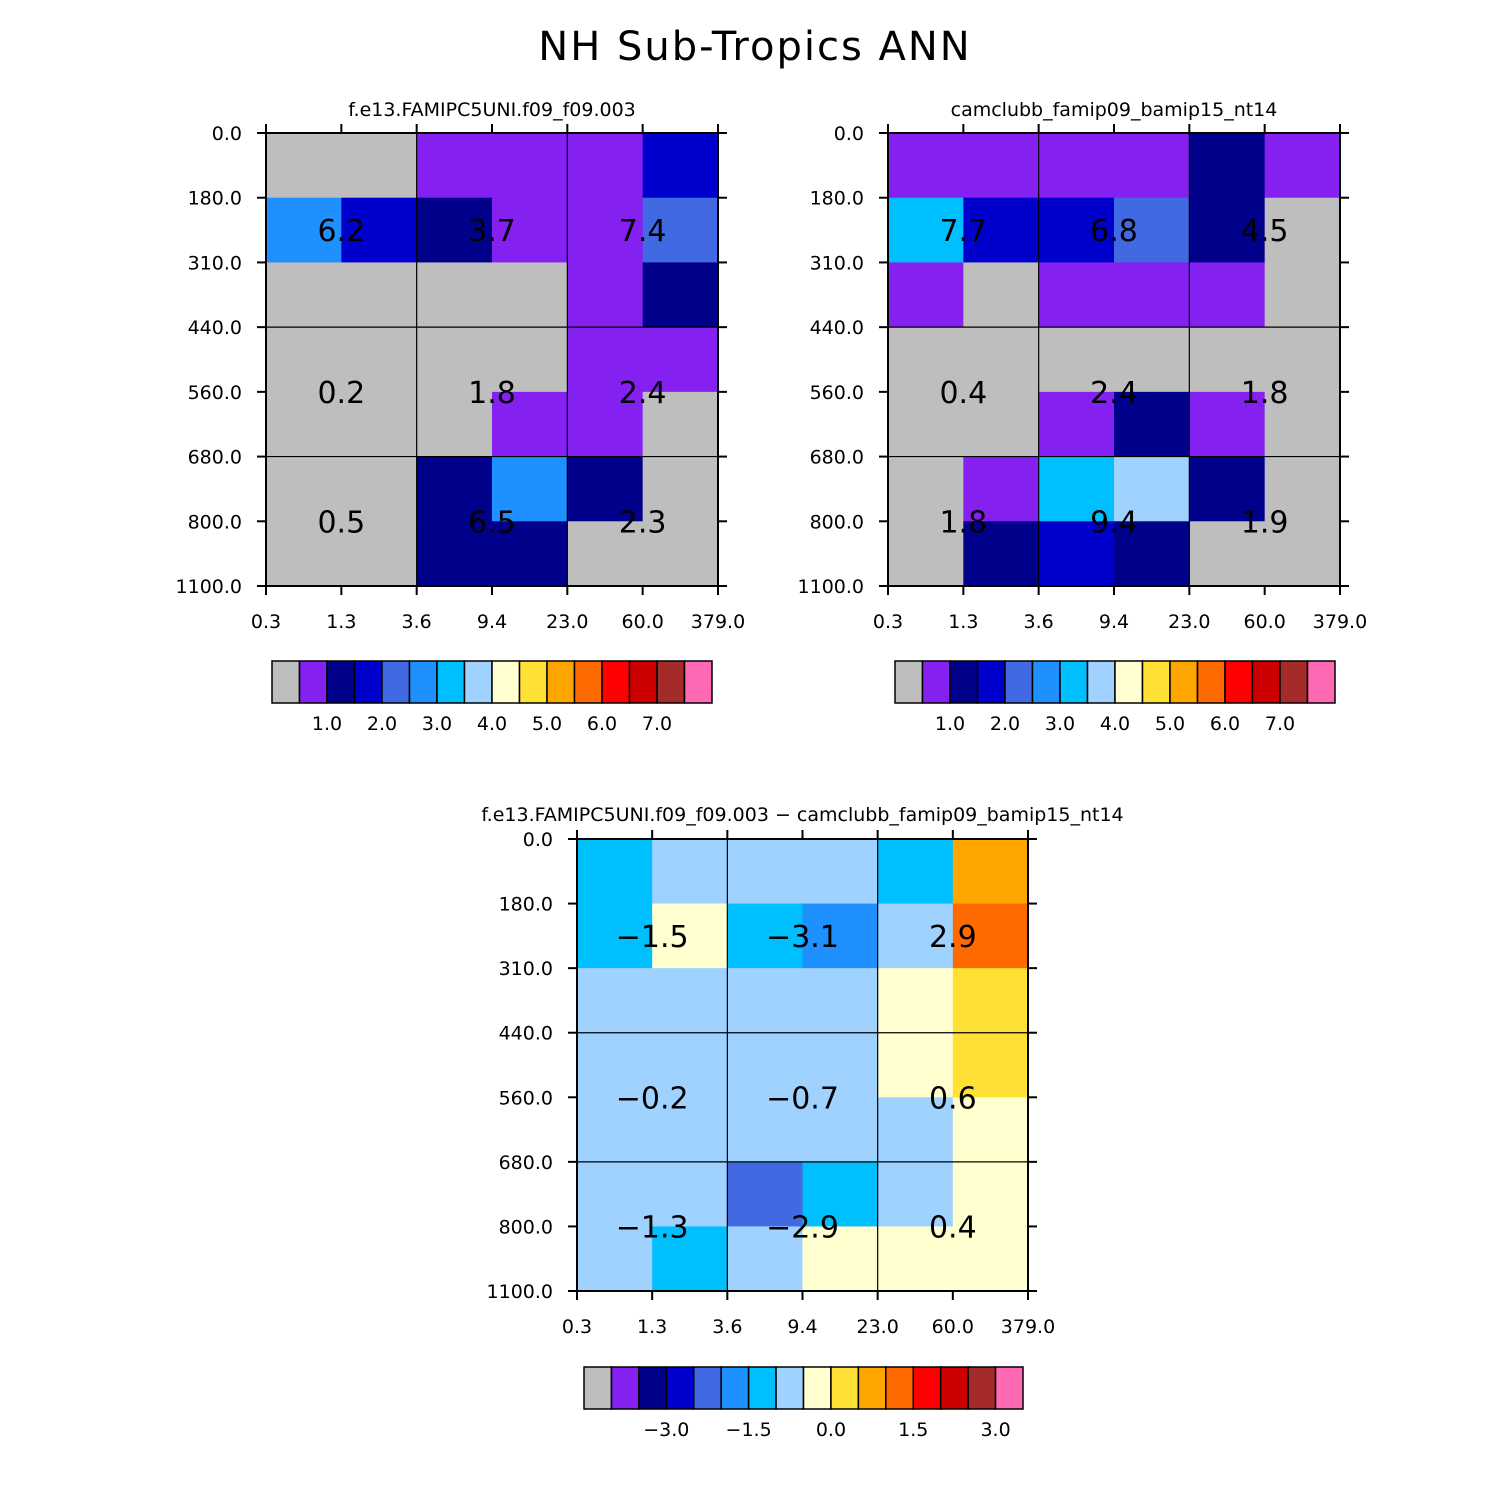  What do you see at coordinates (837, 458) in the screenshot?
I see `y-tick-label: 680.0` at bounding box center [837, 458].